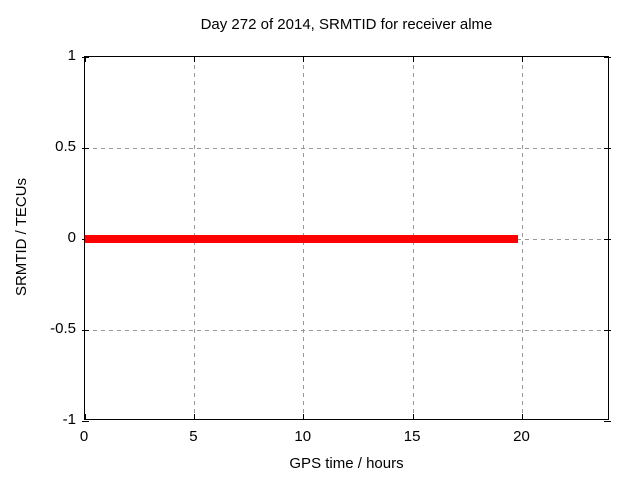 This screenshot has width=640, height=480. What do you see at coordinates (193, 436) in the screenshot?
I see `x-tick-label-5: 5` at bounding box center [193, 436].